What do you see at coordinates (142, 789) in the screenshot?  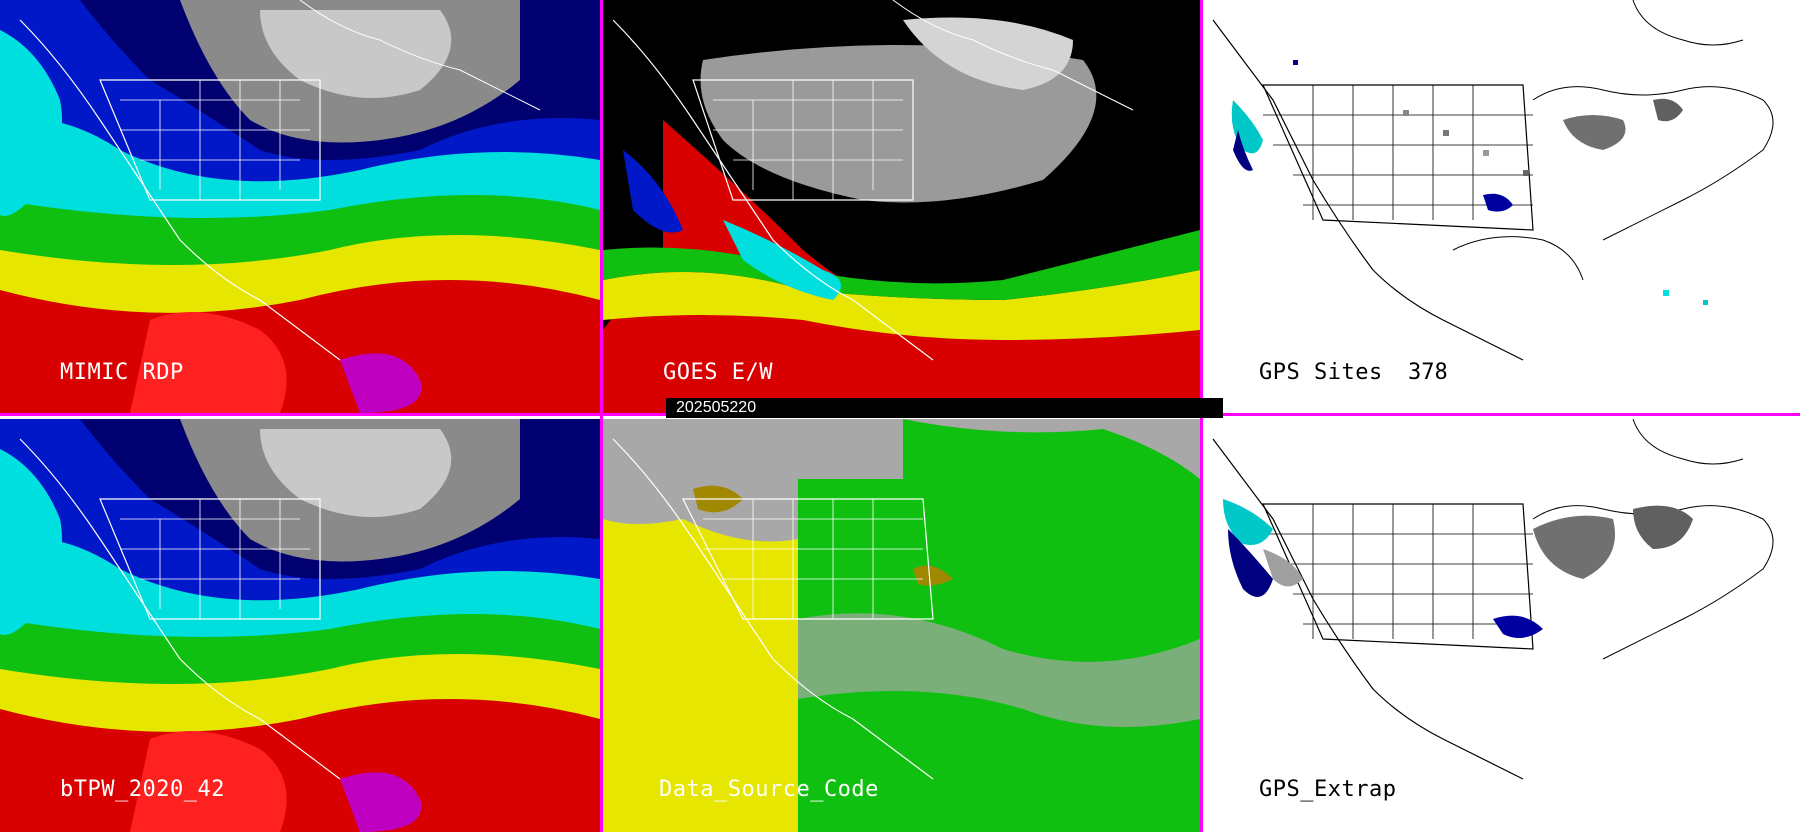 I see `panel-label: bTPW_2020_42` at bounding box center [142, 789].